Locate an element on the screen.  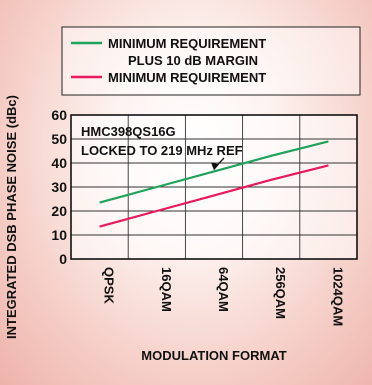
y-tick-label: 10 is located at coordinates (59, 235).